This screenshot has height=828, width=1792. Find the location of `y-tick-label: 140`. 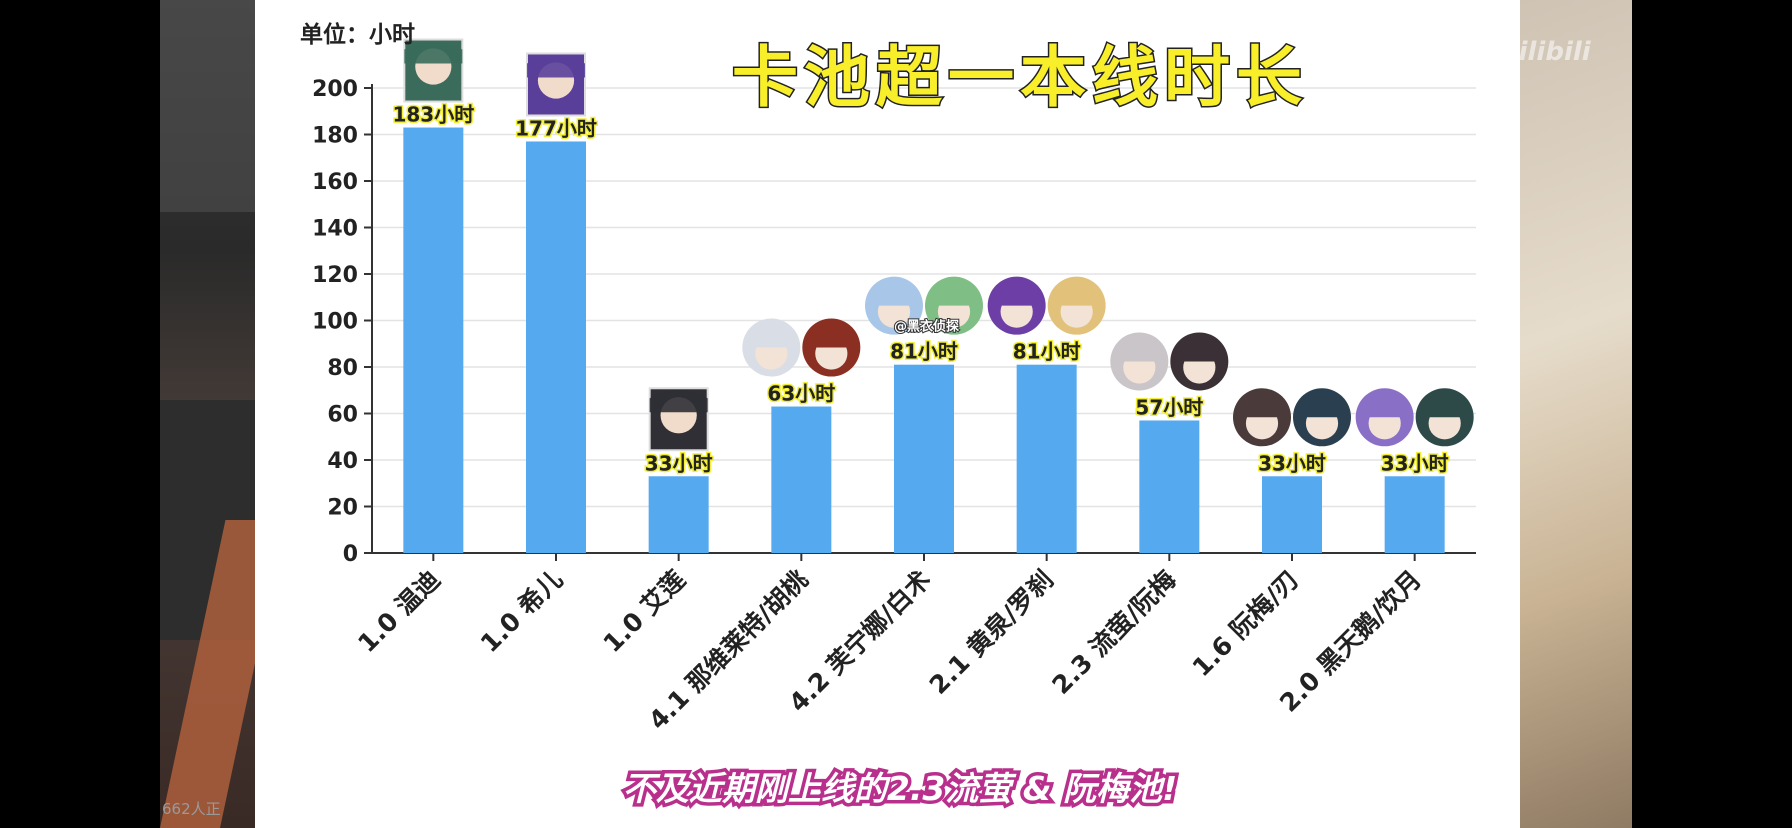

y-tick-label: 140 is located at coordinates (335, 229).